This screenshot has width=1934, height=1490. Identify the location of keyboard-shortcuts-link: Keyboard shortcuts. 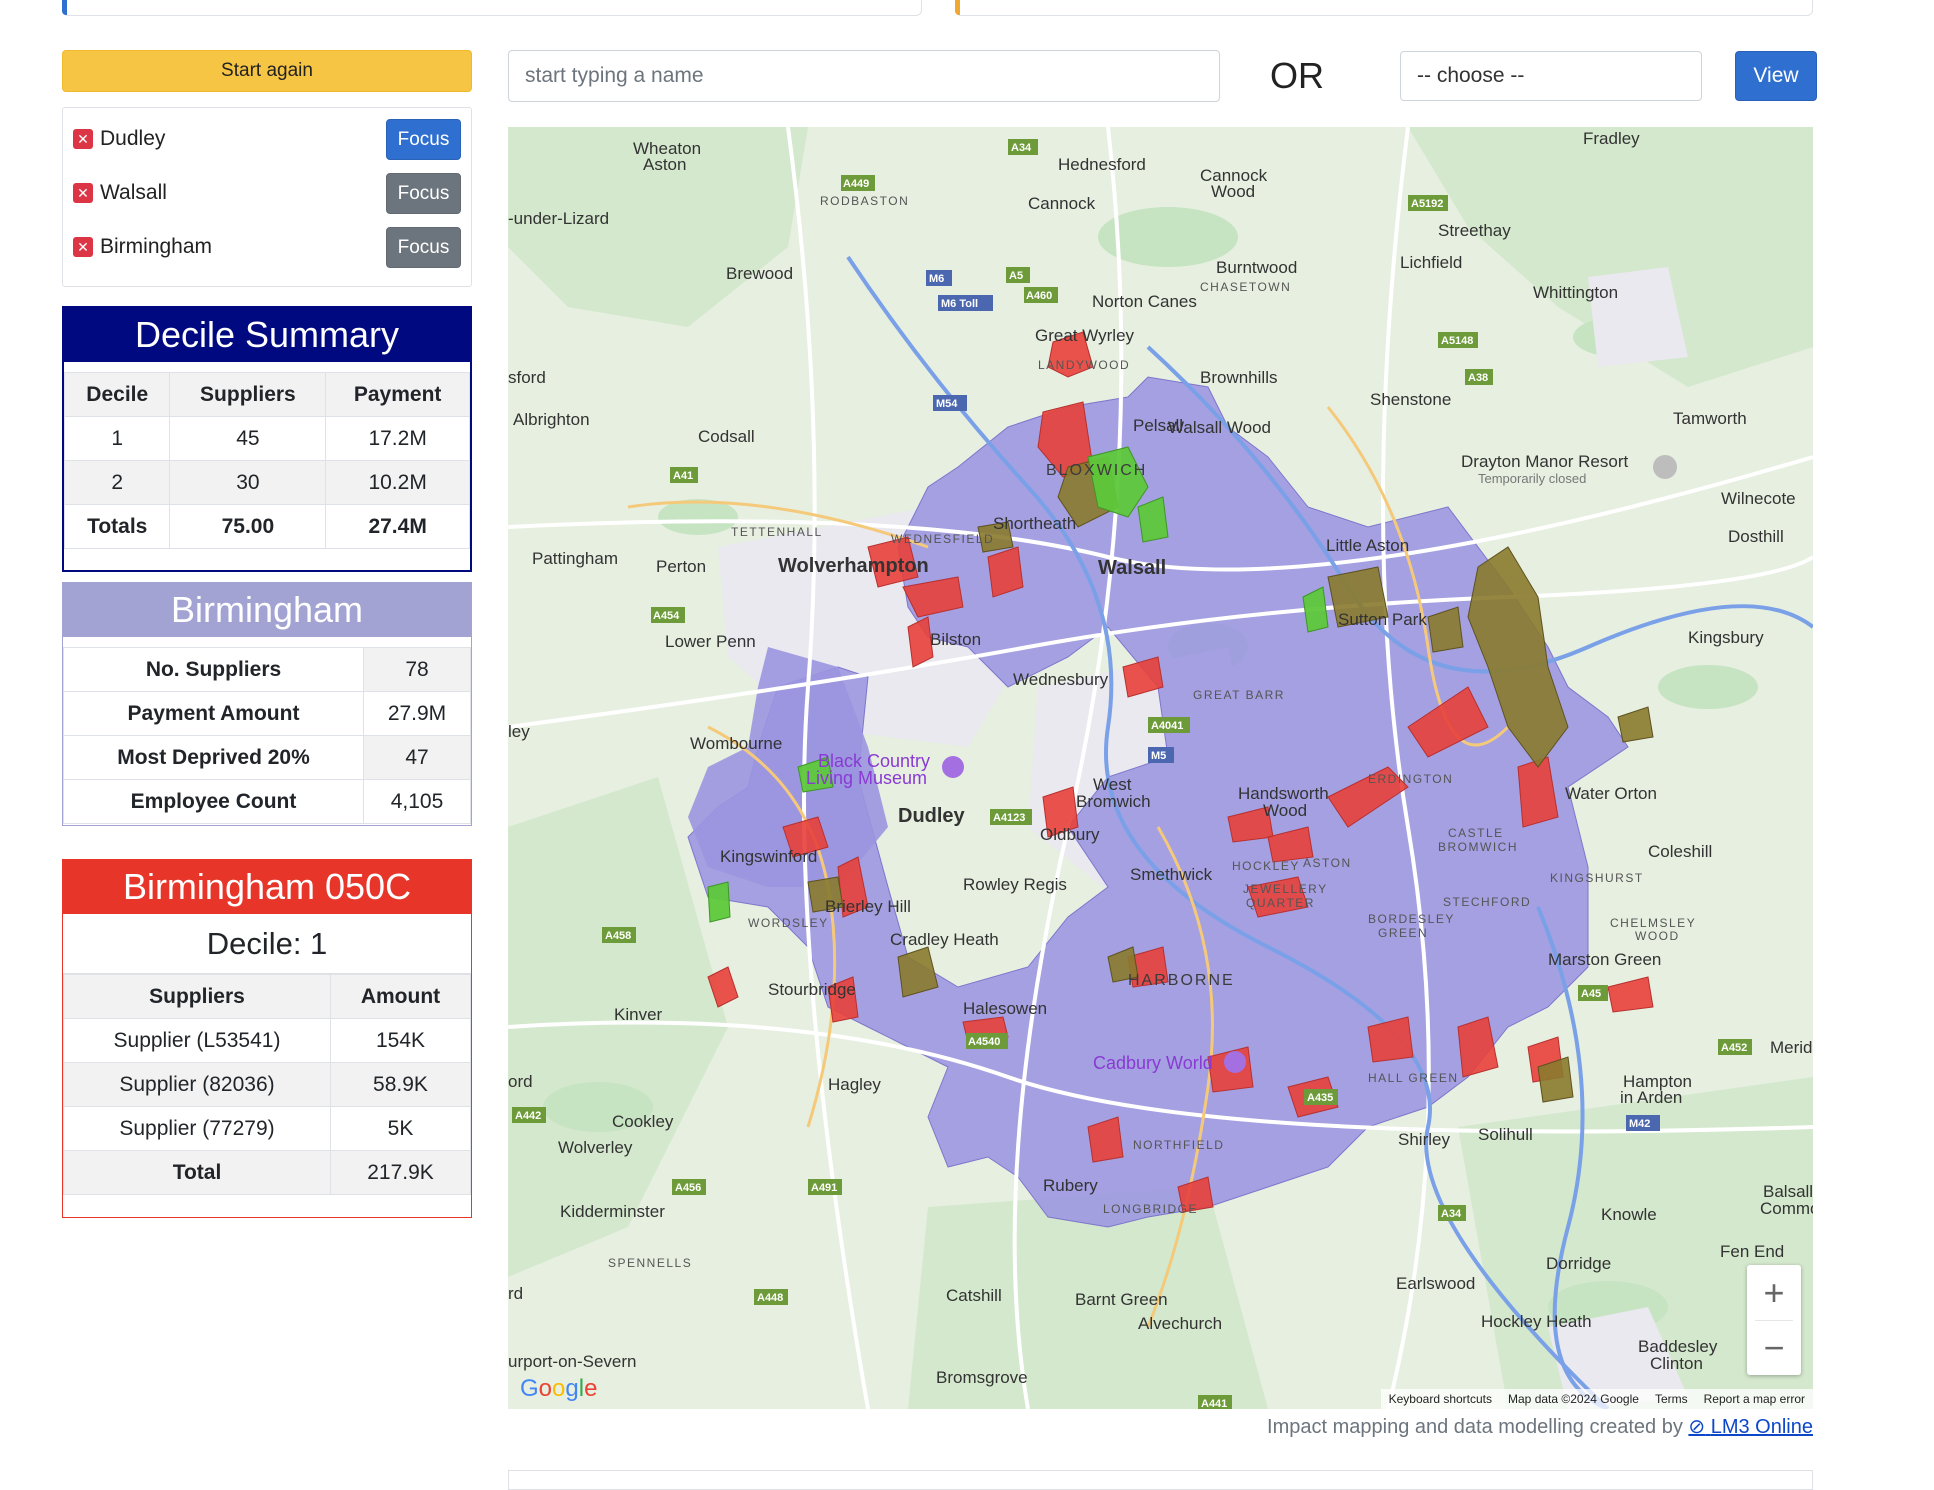
(1440, 1399).